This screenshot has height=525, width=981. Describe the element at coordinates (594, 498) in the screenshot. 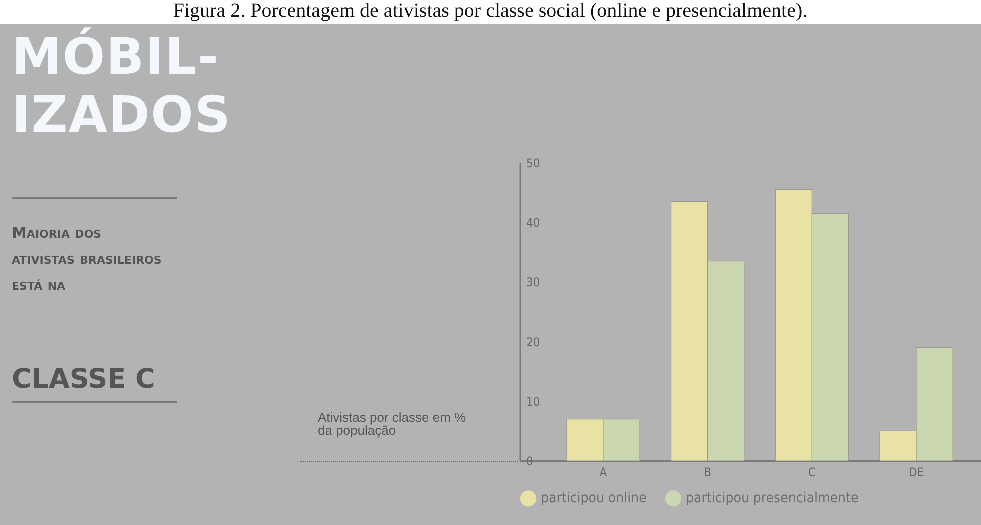

I see `legend-label: participou online` at that location.